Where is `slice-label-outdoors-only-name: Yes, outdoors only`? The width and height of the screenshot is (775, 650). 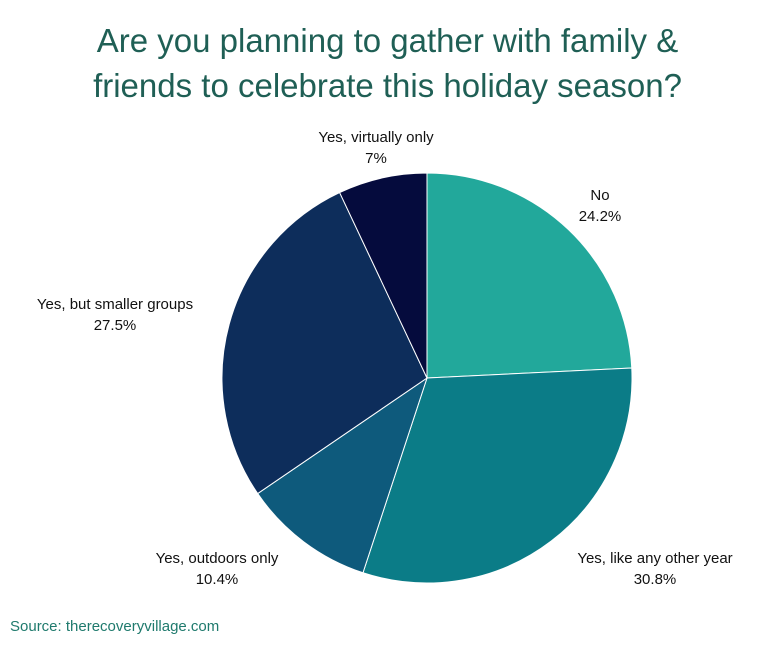 slice-label-outdoors-only-name: Yes, outdoors only is located at coordinates (217, 558).